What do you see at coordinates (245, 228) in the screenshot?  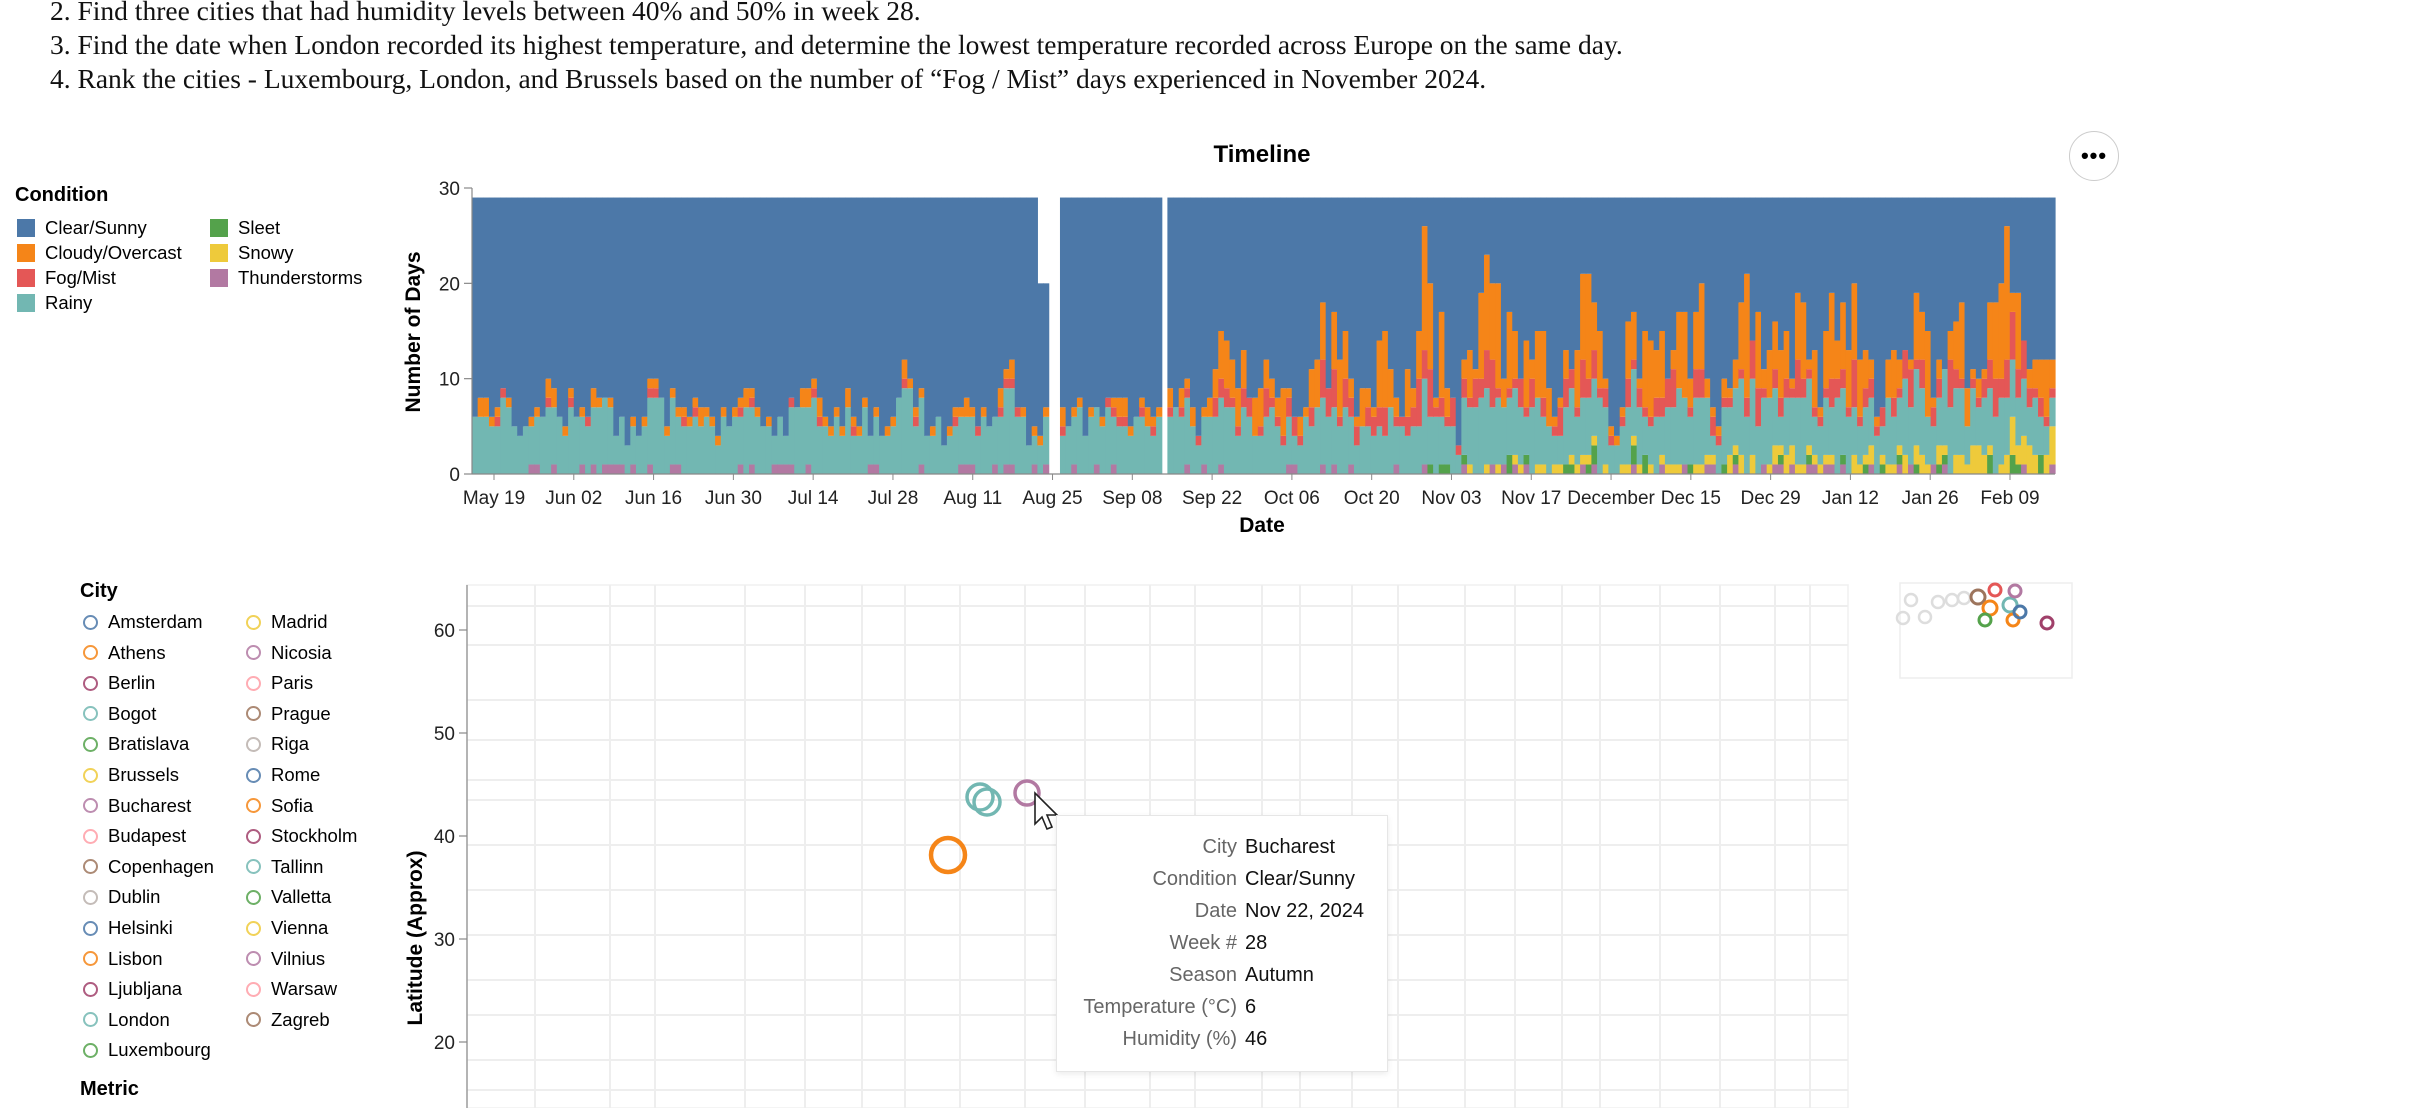 I see `condition-legend-item: Sleet` at bounding box center [245, 228].